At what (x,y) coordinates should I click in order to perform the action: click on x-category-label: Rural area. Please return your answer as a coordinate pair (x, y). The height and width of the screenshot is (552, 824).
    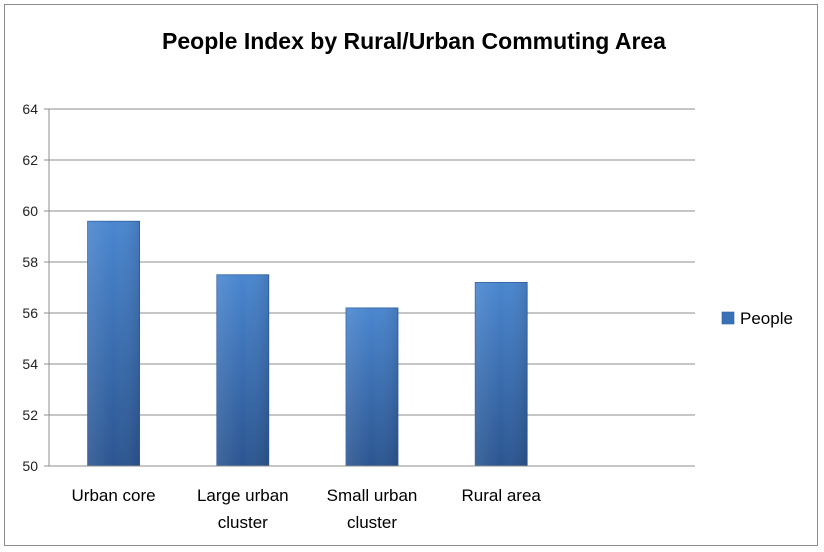
    Looking at the image, I should click on (502, 495).